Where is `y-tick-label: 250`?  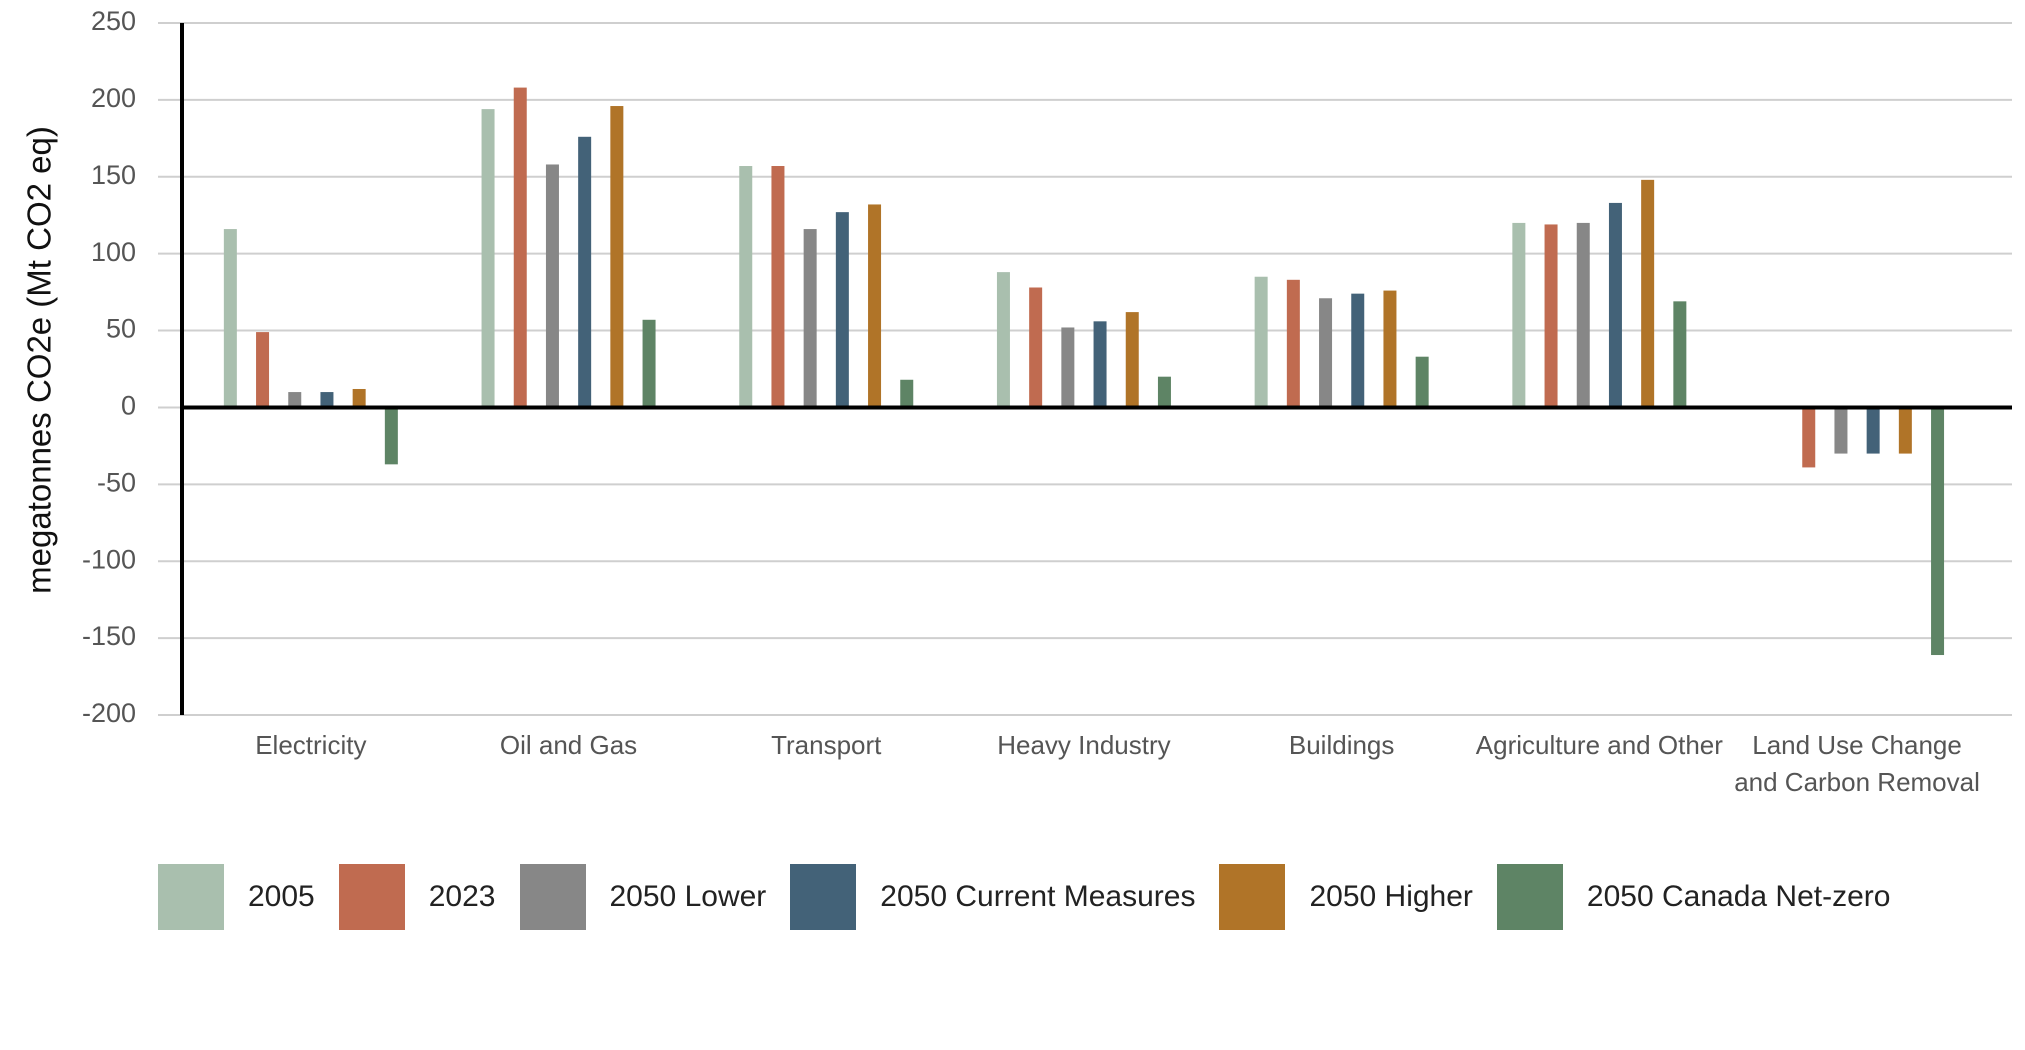
y-tick-label: 250 is located at coordinates (113, 21).